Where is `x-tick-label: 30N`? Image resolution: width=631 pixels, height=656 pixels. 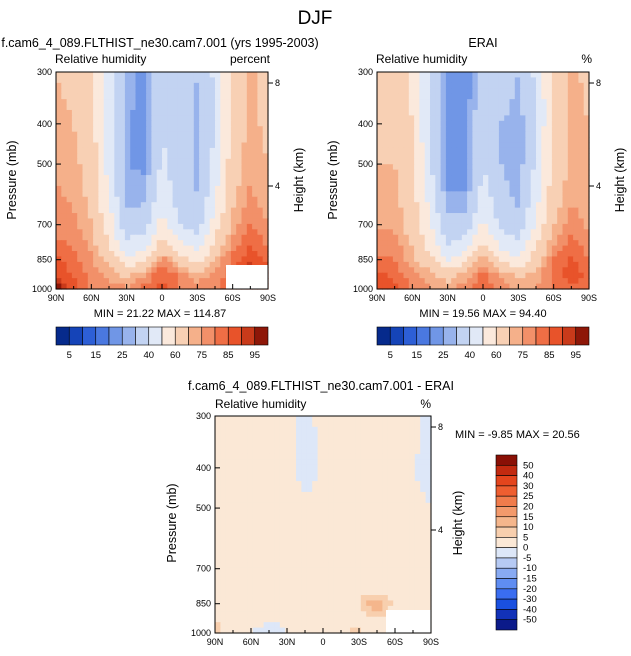 x-tick-label: 30N is located at coordinates (126, 298).